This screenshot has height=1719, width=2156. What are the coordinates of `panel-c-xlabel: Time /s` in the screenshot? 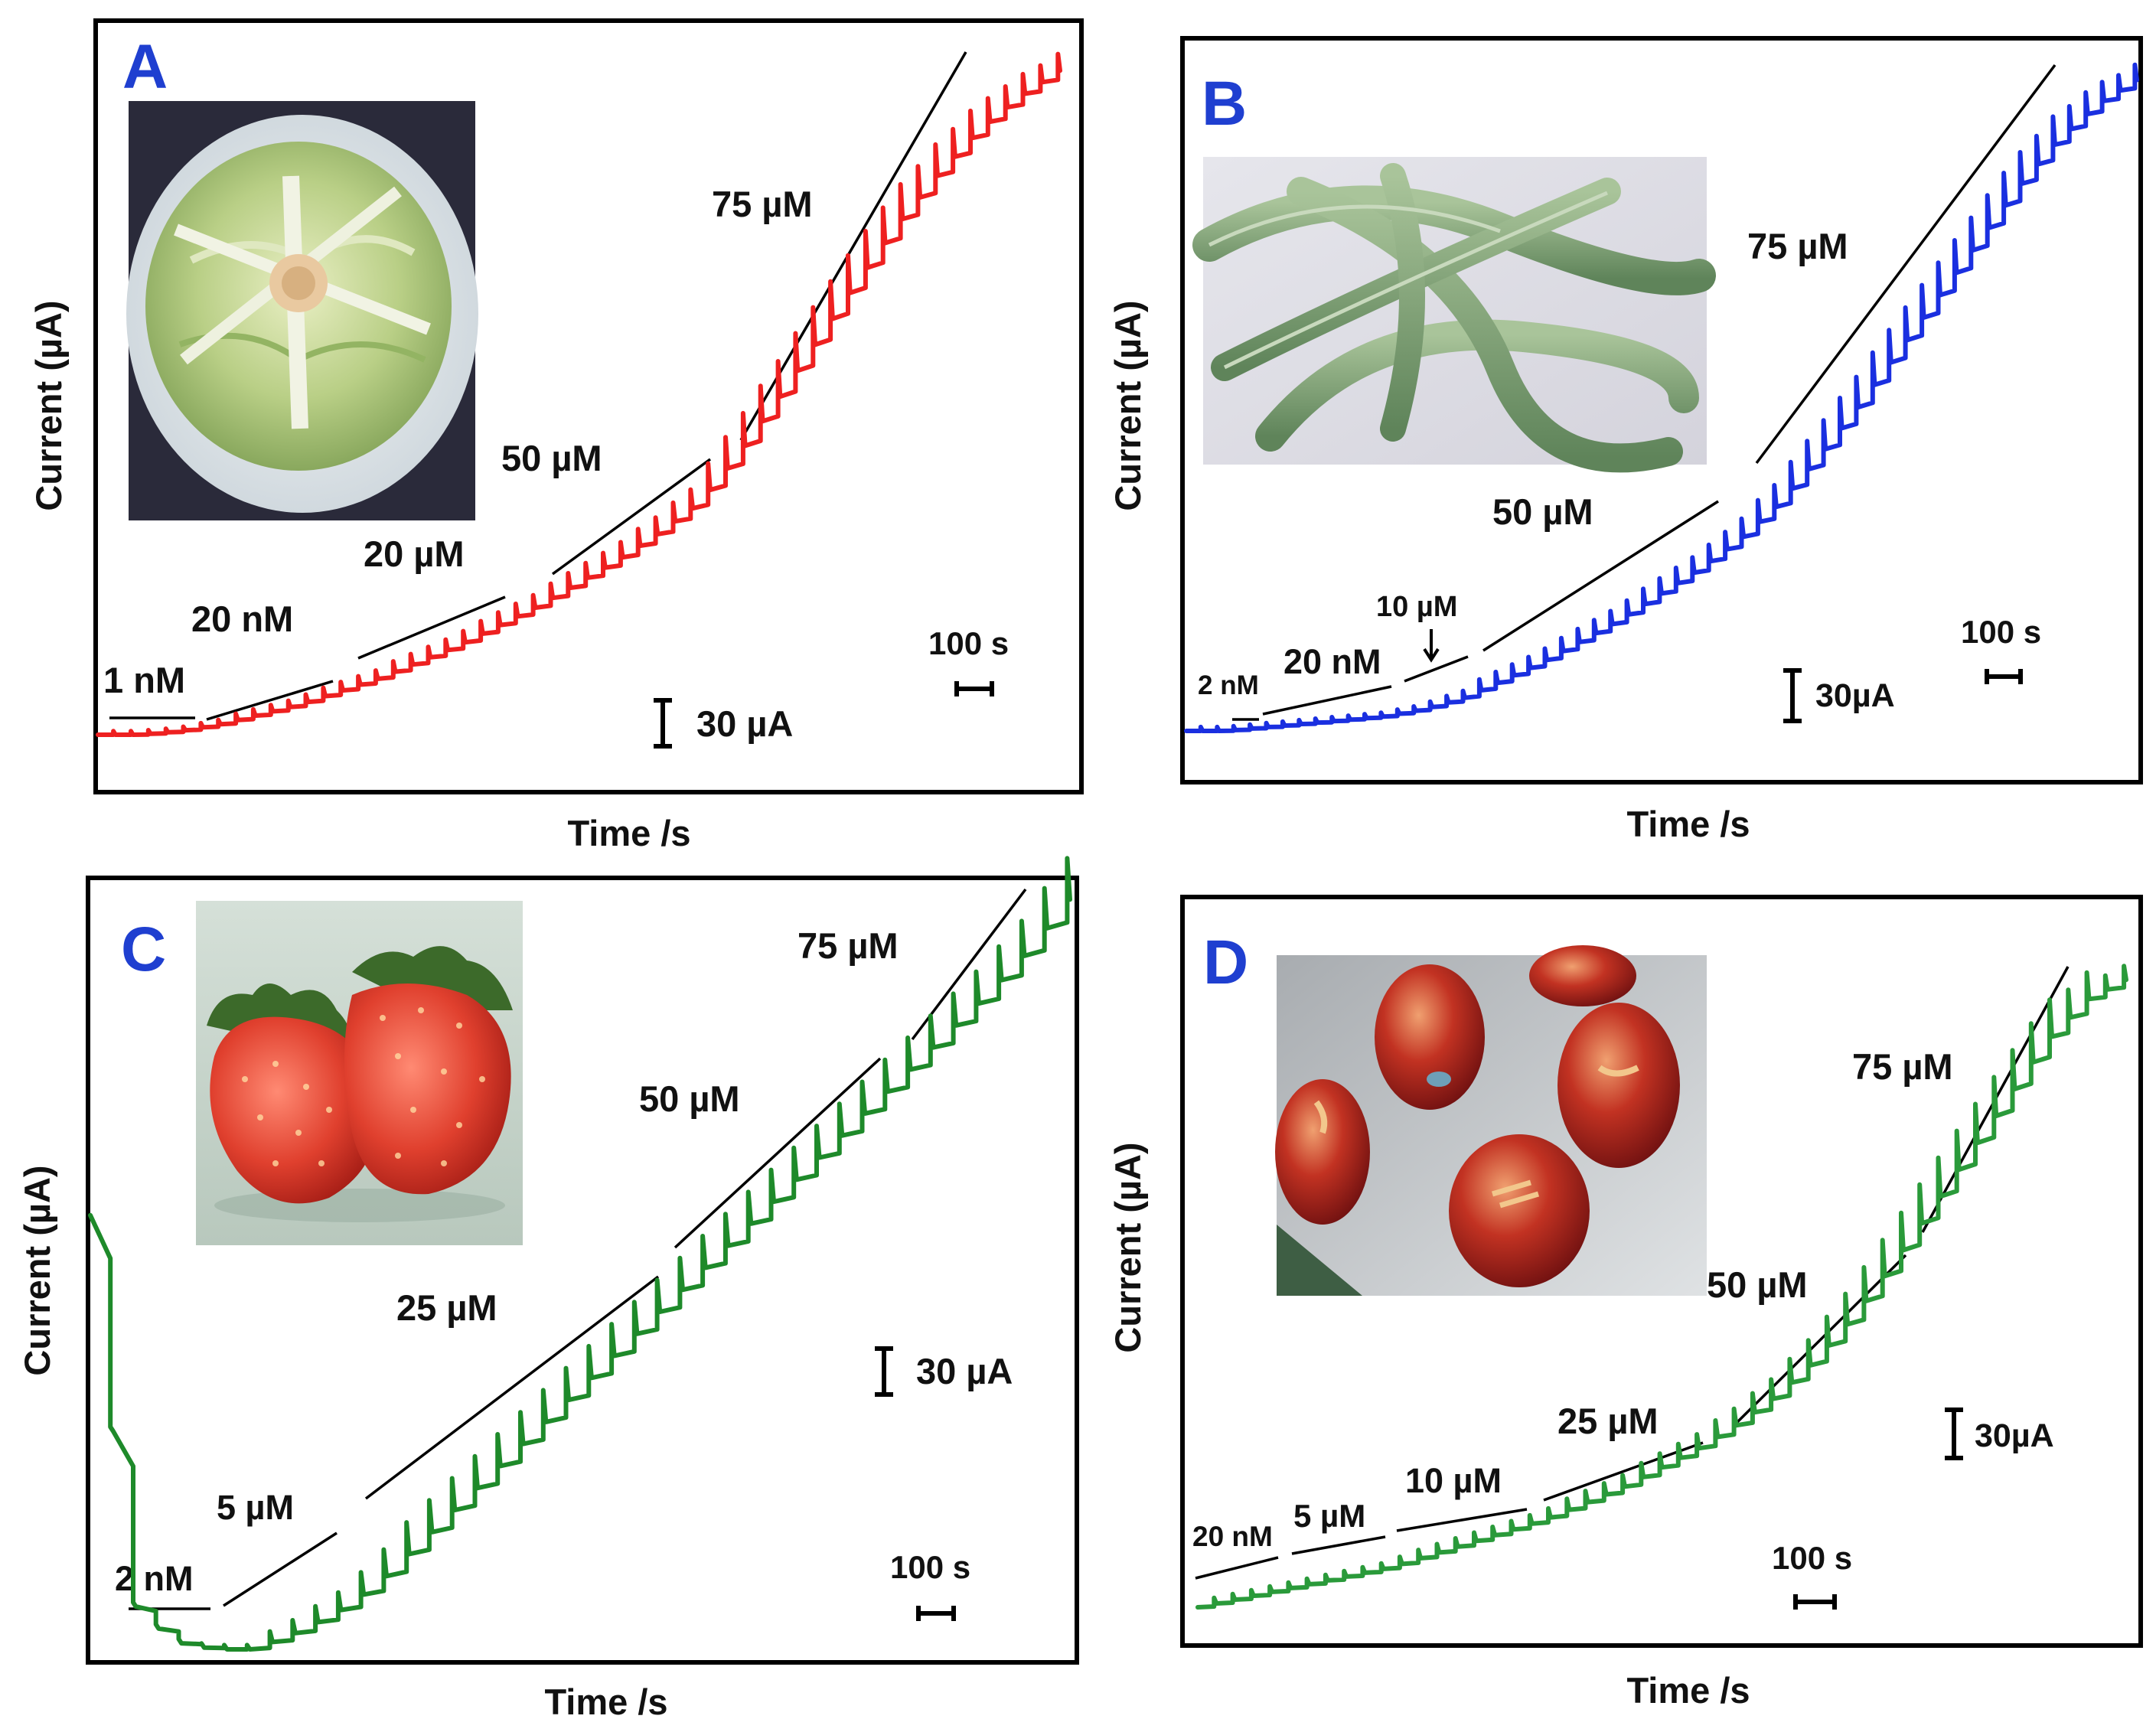 It's located at (605, 1700).